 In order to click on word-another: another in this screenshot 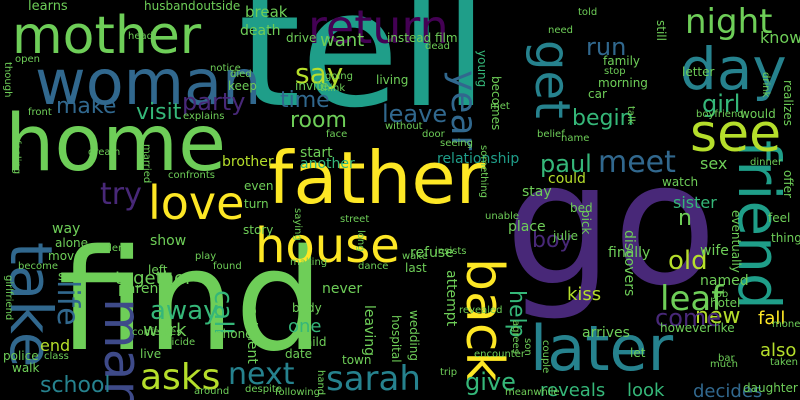, I will do `click(327, 164)`.